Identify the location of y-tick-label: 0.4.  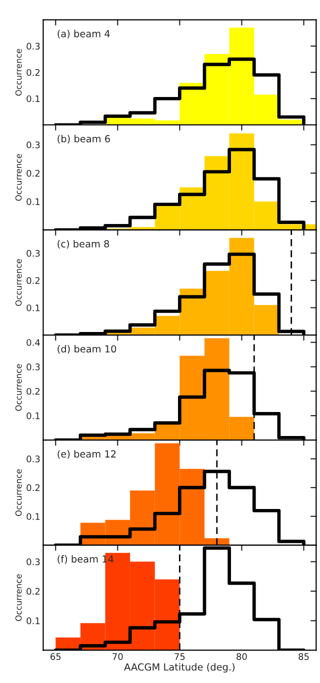
(33, 342).